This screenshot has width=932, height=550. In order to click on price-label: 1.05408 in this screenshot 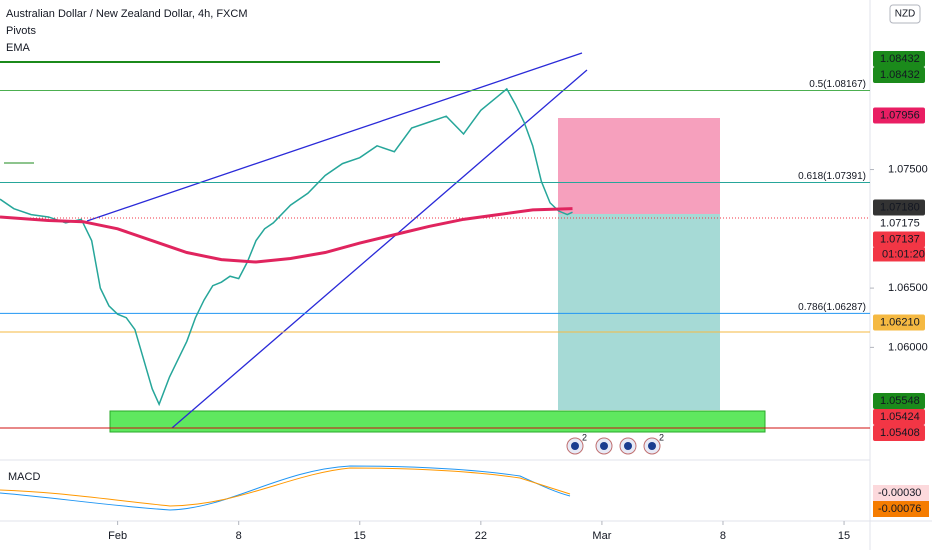, I will do `click(900, 433)`.